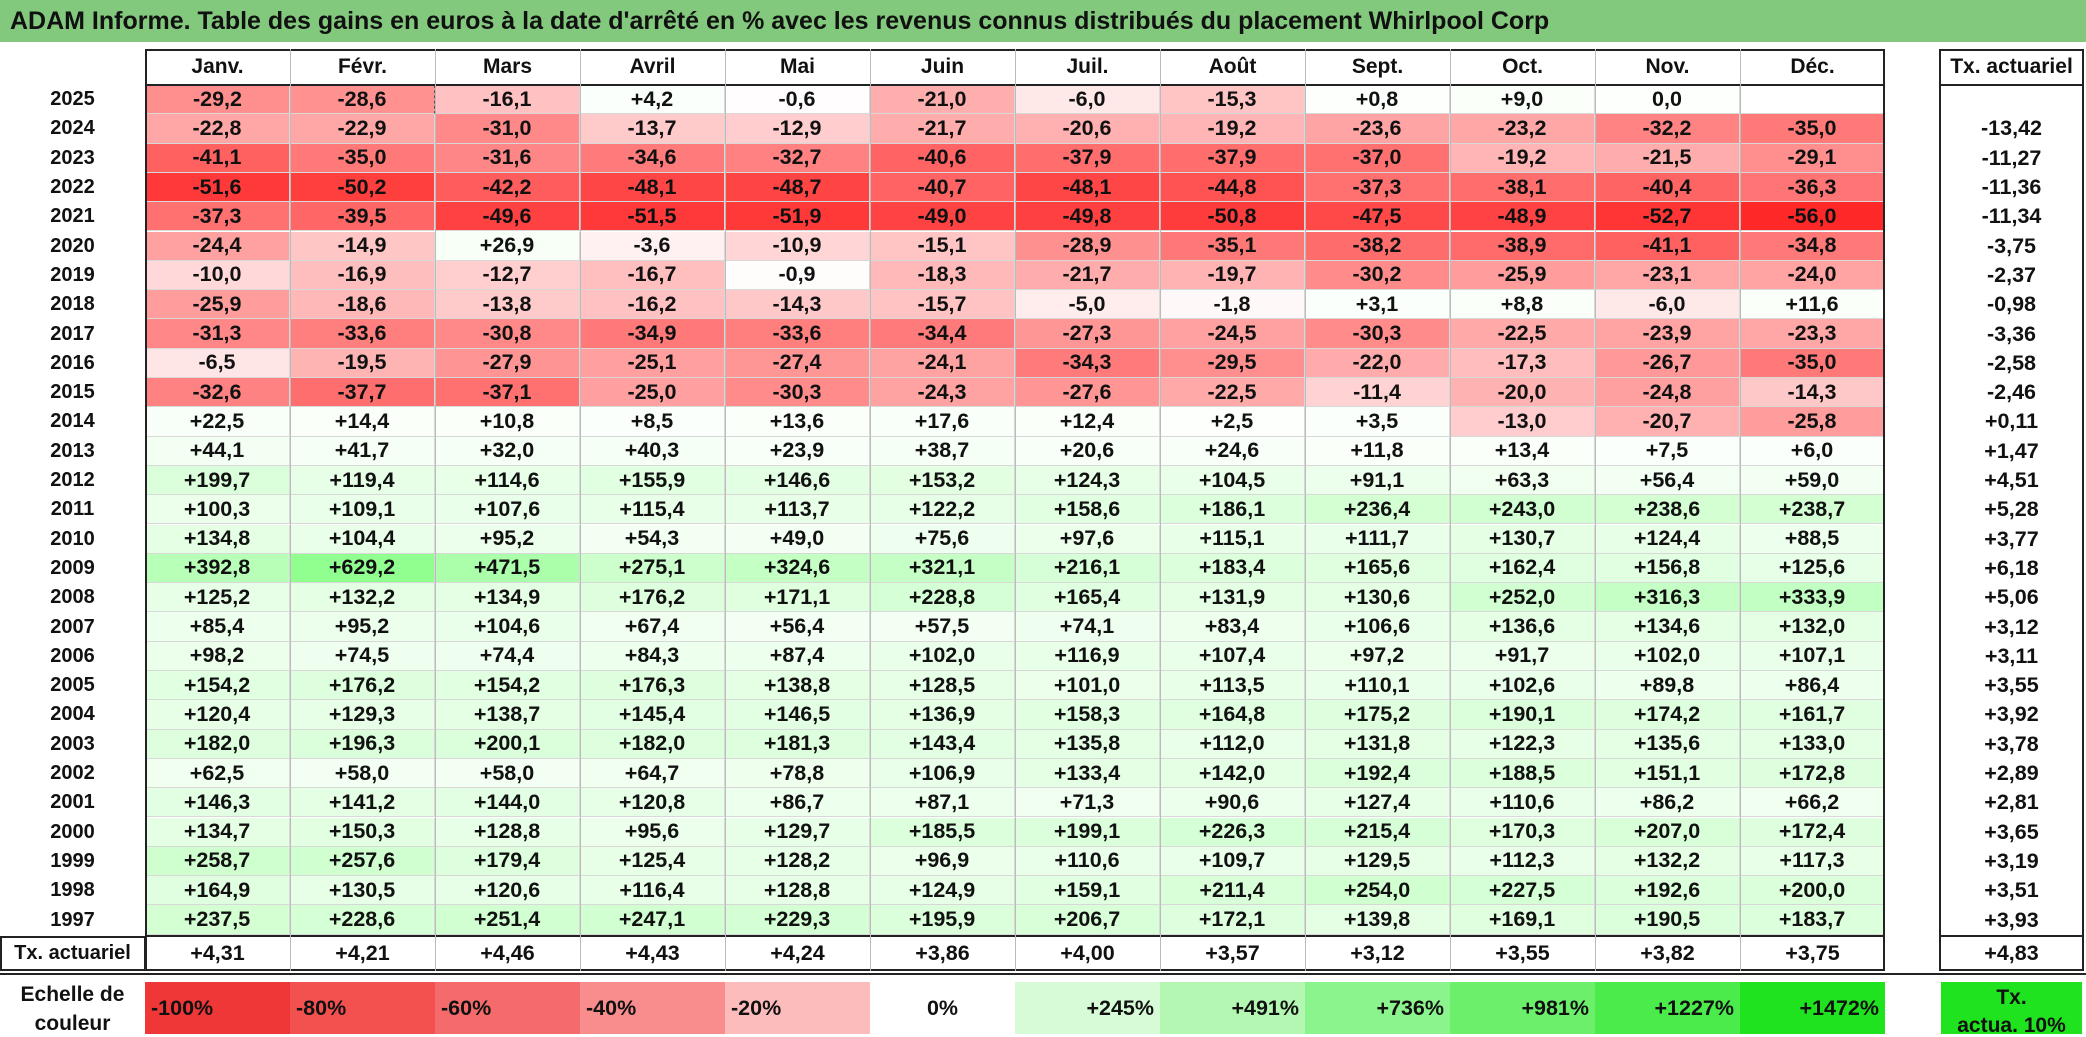  What do you see at coordinates (362, 305) in the screenshot?
I see `table-cell: -18,6` at bounding box center [362, 305].